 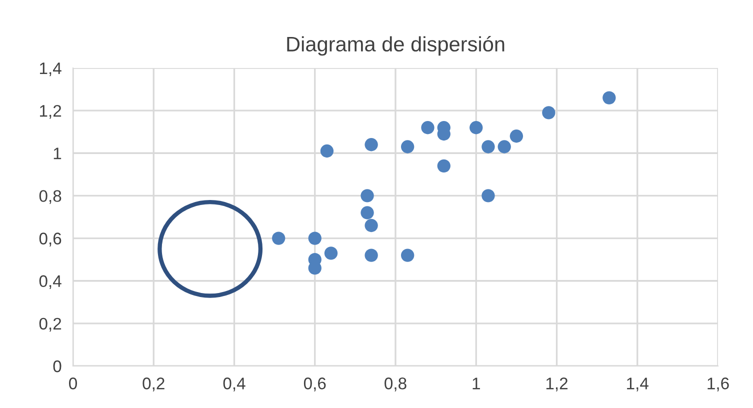 I want to click on x-tick-label: 1, so click(x=476, y=384).